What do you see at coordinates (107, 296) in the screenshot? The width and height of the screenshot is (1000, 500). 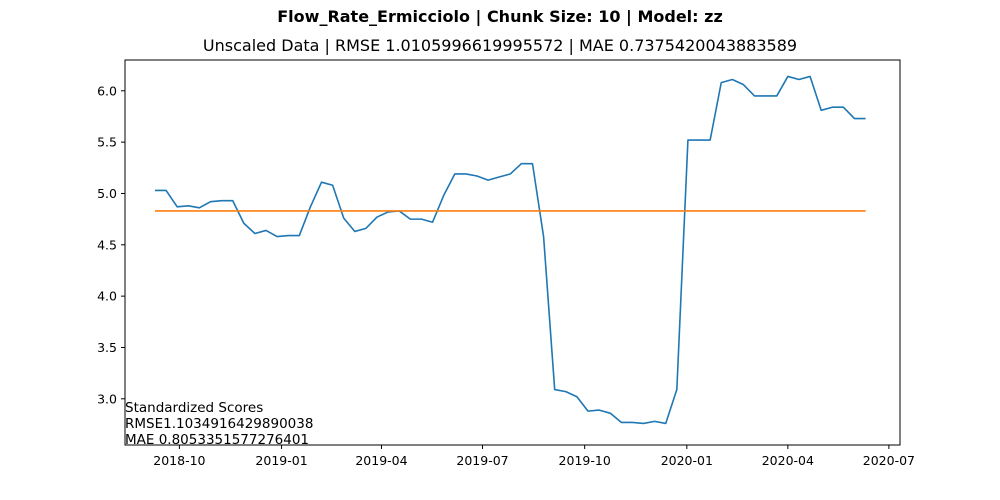 I see `y-tick-label: 4.0` at bounding box center [107, 296].